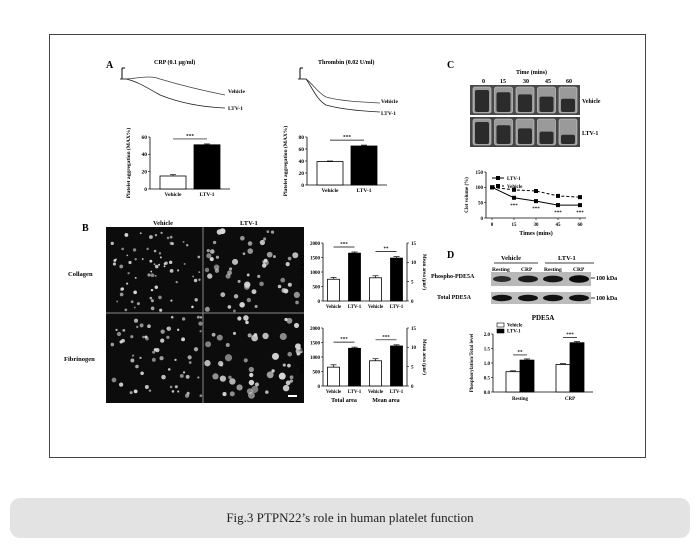 This screenshot has width=700, height=549. Describe the element at coordinates (591, 102) in the screenshot. I see `strip-label-vehicle: Vehicle` at that location.